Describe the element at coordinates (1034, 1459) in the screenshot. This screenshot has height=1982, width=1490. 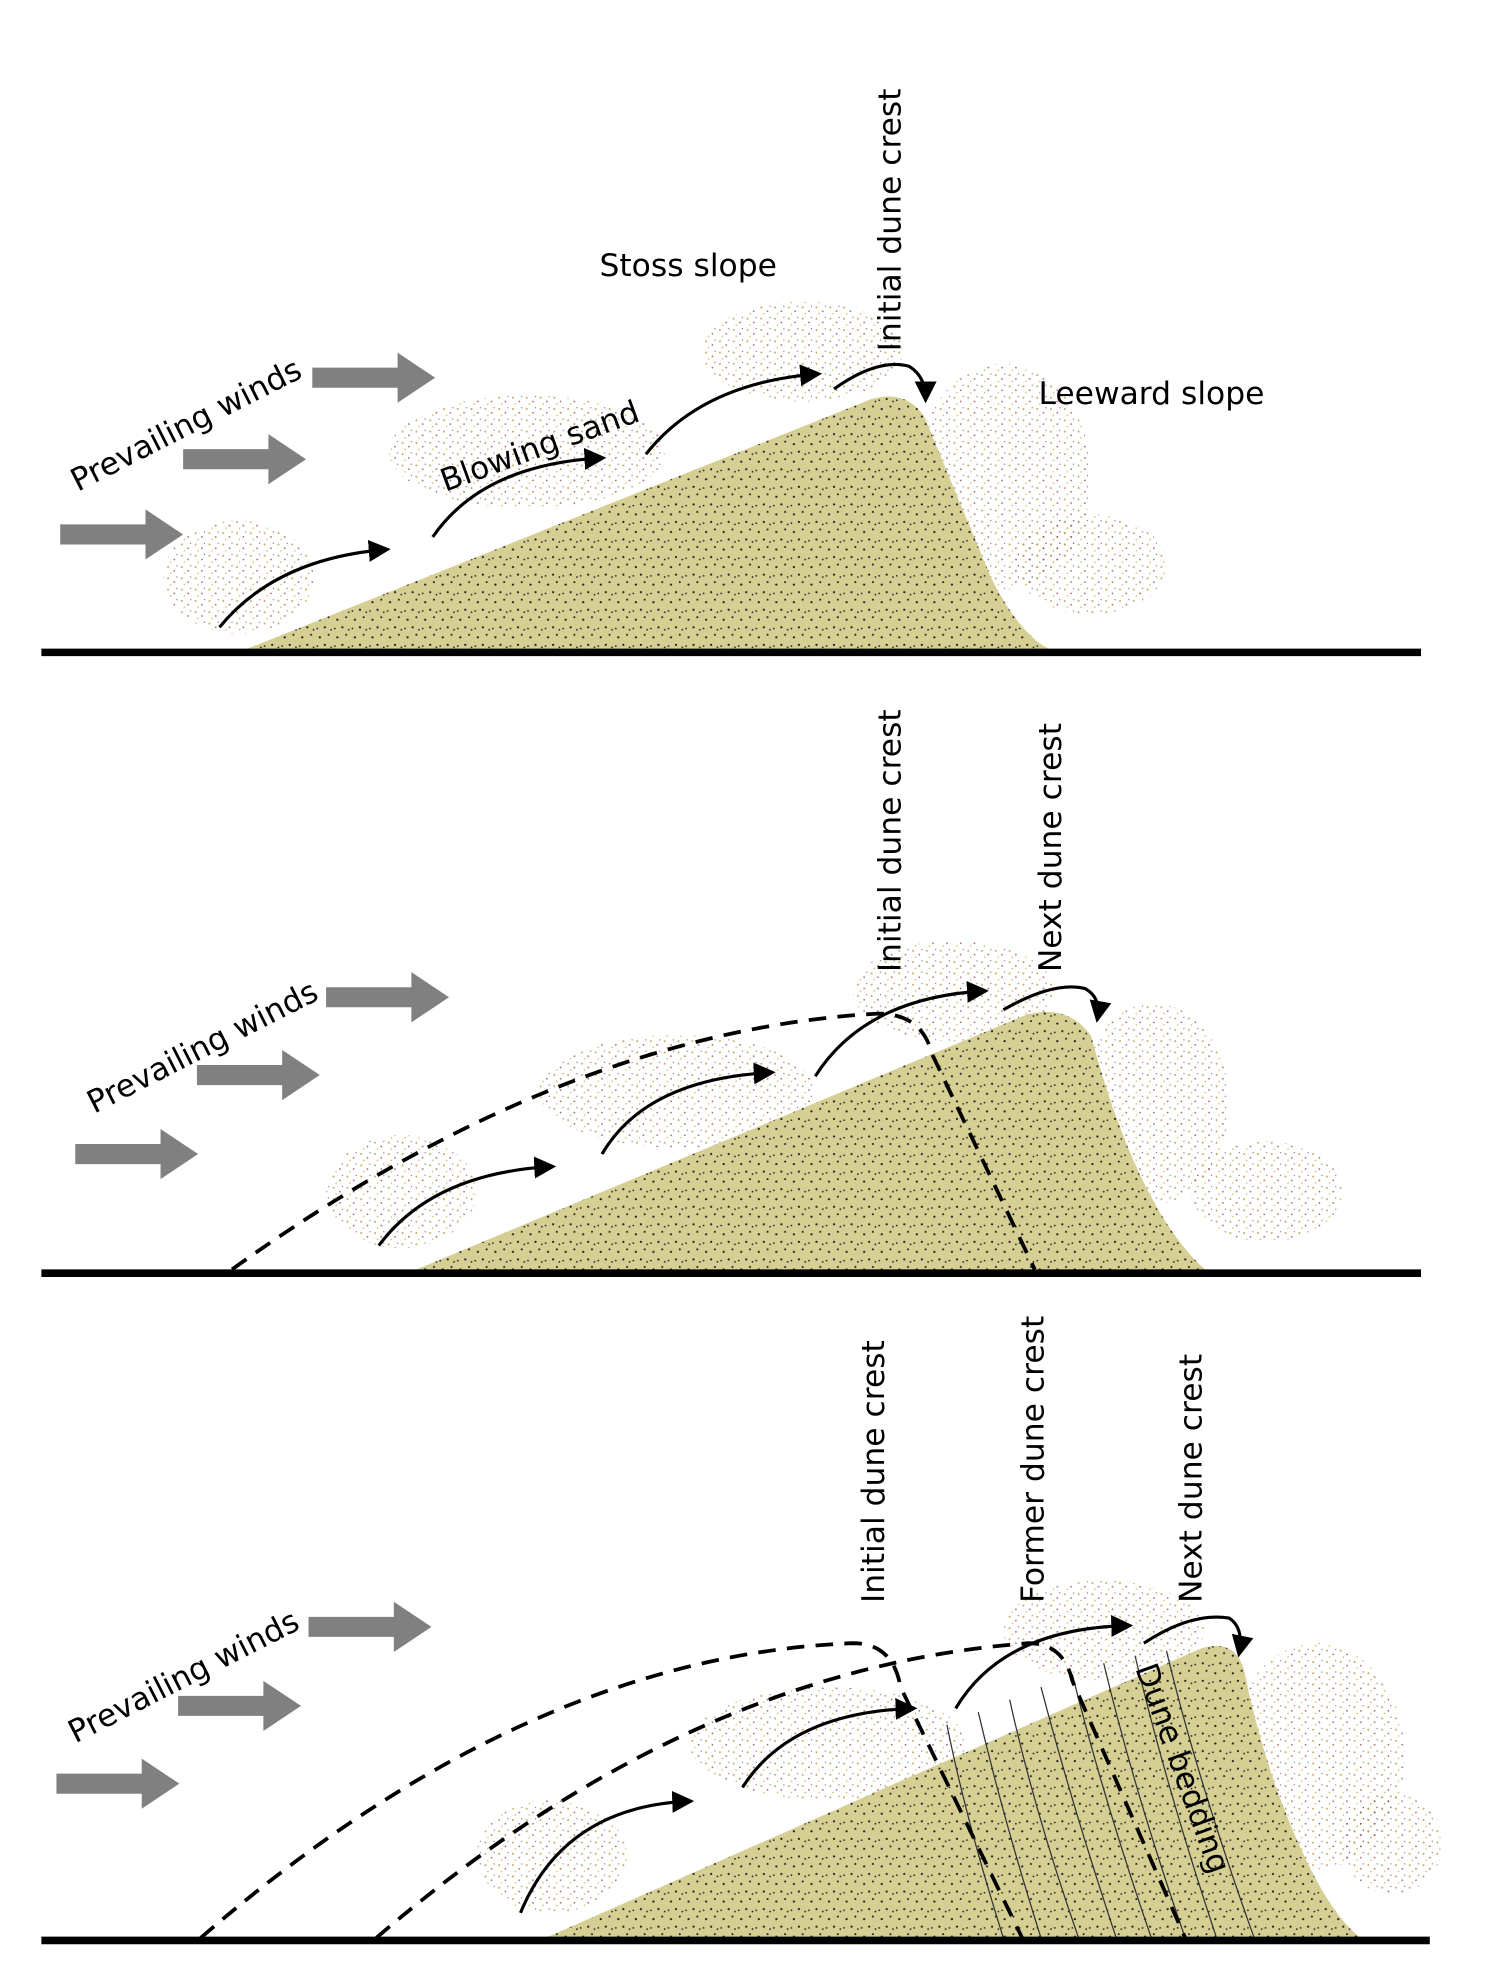
I see `label: Former dune crest` at that location.